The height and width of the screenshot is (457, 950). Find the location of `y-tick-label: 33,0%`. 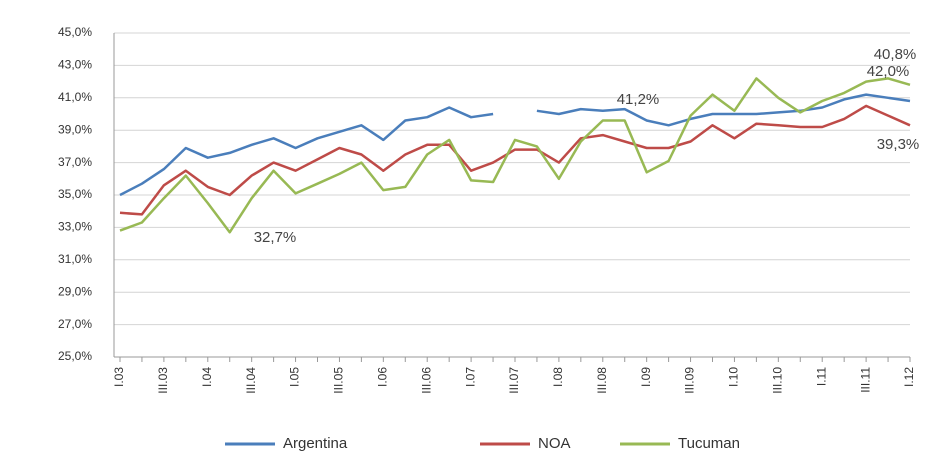

y-tick-label: 33,0% is located at coordinates (75, 227).